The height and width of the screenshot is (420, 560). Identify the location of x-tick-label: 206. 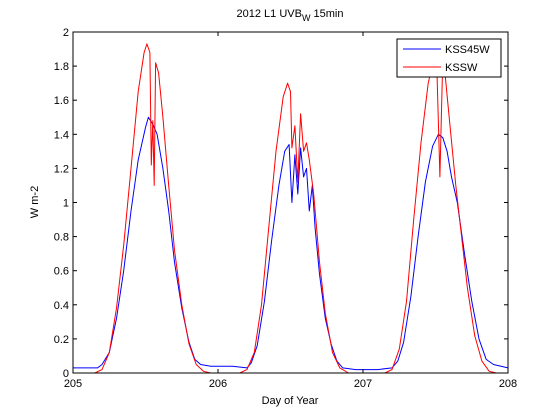
(218, 384).